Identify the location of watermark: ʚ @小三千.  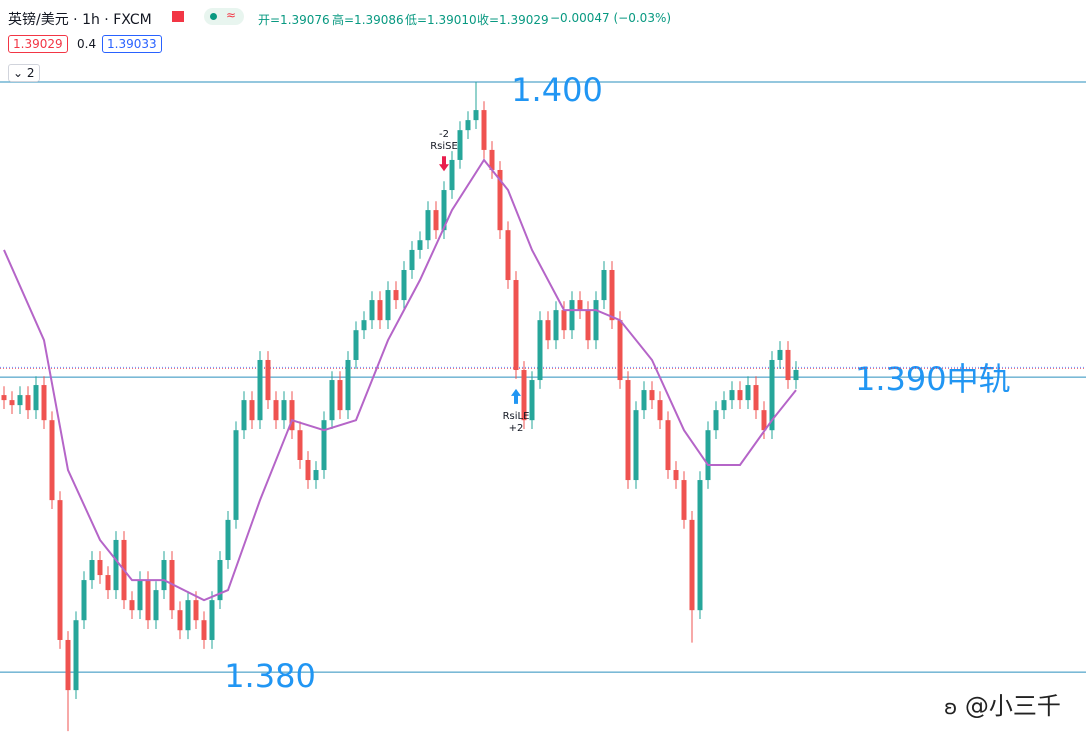
(1002, 706).